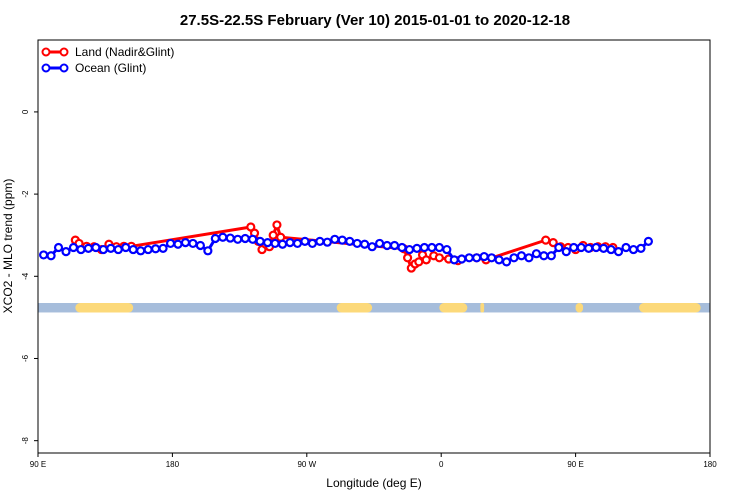 The image size is (750, 500). What do you see at coordinates (575, 464) in the screenshot?
I see `x-tick-label-4: 90 E` at bounding box center [575, 464].